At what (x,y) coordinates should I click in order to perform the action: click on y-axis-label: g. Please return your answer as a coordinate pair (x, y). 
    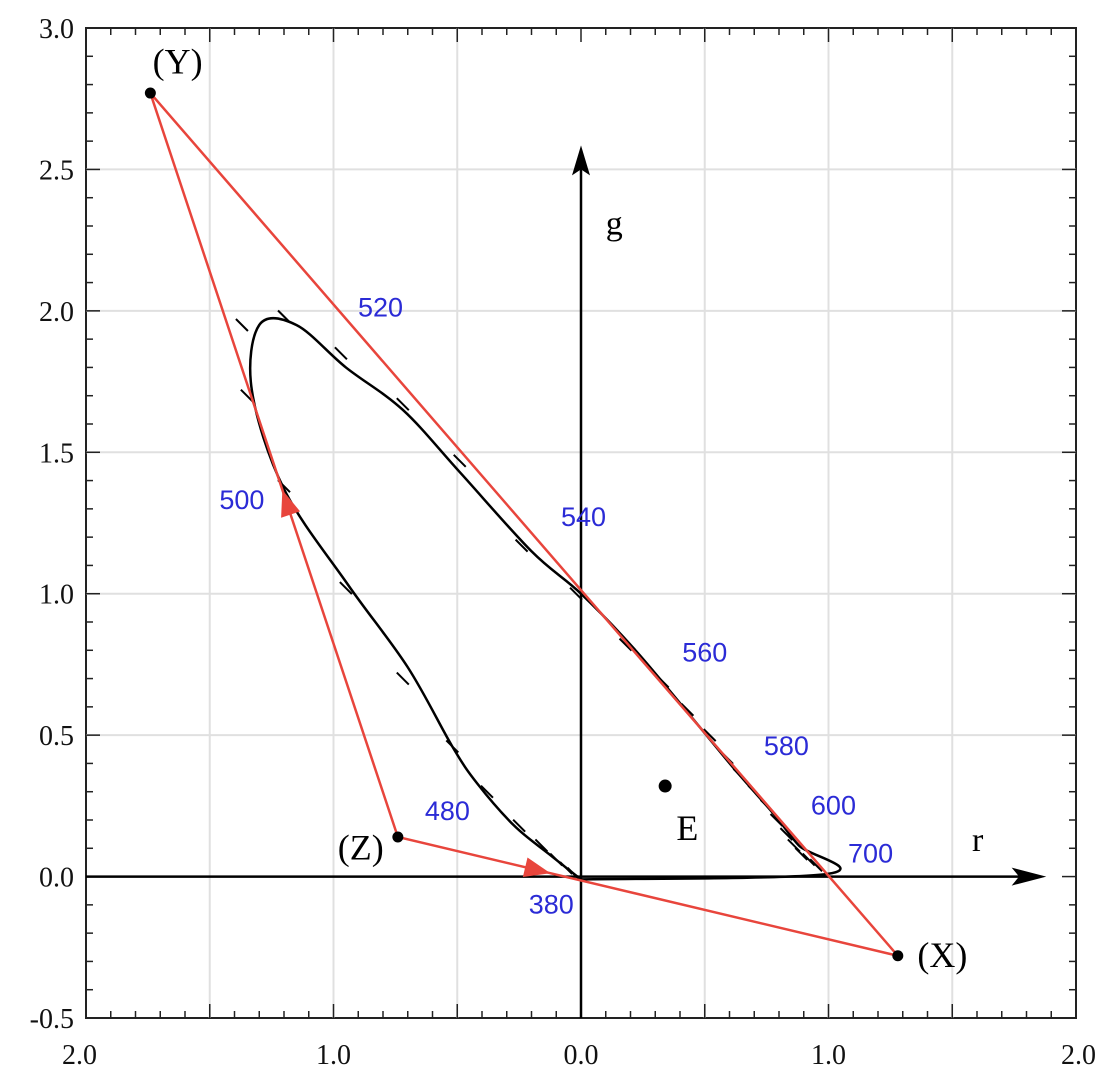
    Looking at the image, I should click on (614, 223).